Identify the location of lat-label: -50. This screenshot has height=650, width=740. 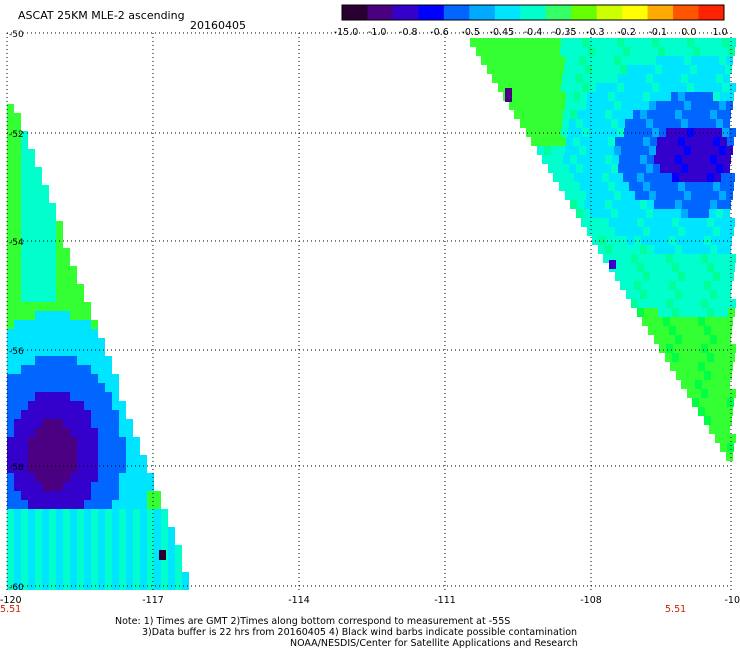
(16, 35).